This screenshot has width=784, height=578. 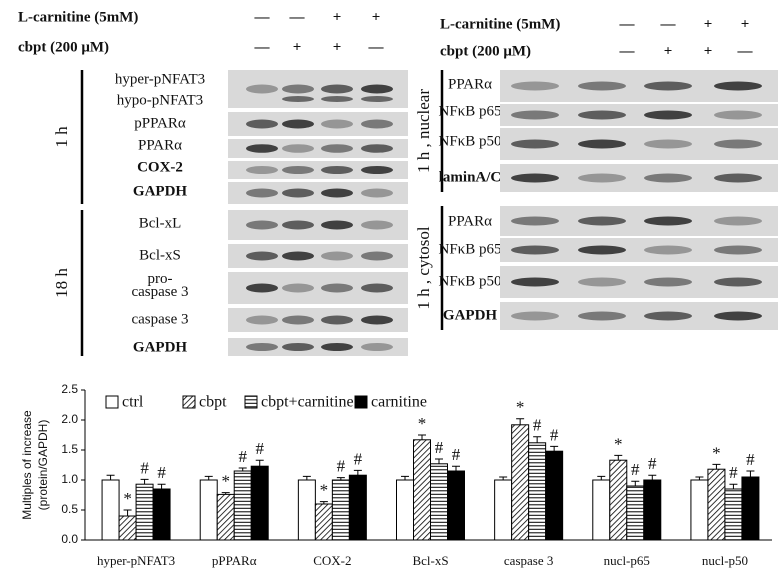 What do you see at coordinates (69, 479) in the screenshot?
I see `y-tick-label: 1.0` at bounding box center [69, 479].